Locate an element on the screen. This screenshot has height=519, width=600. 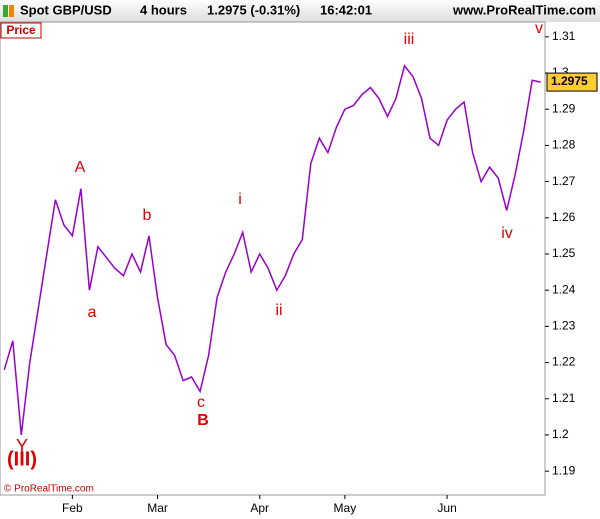
panel-label-box is located at coordinates (21, 30).